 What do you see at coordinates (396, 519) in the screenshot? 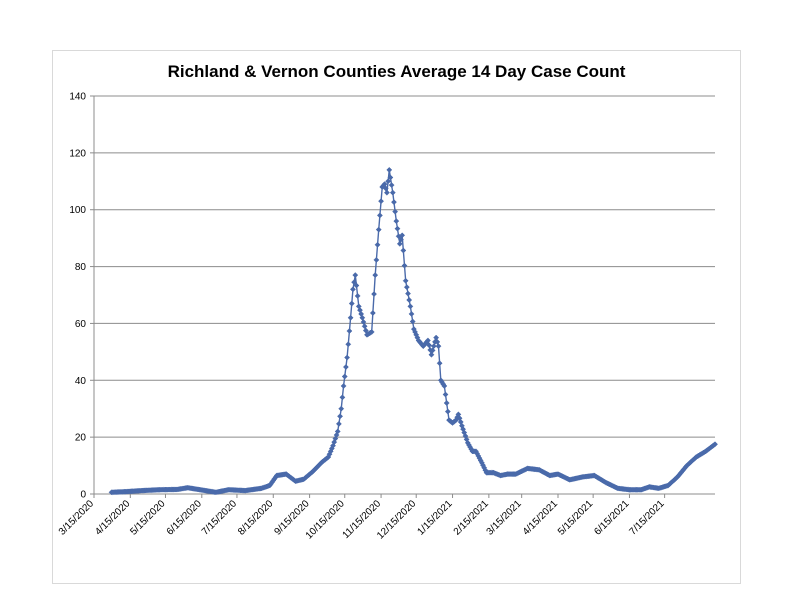
I see `x-tick-label: 12/15/2020` at bounding box center [396, 519].